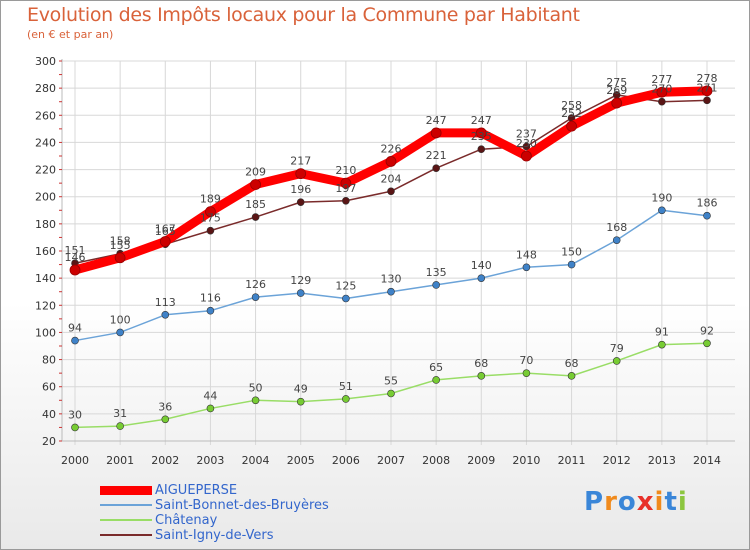  What do you see at coordinates (256, 387) in the screenshot?
I see `data-label: 50` at bounding box center [256, 387].